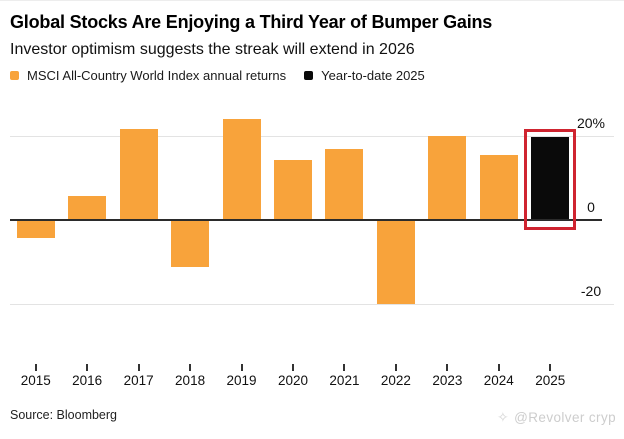 This screenshot has height=439, width=624. What do you see at coordinates (565, 417) in the screenshot?
I see `watermark-text: @Revolver cryp` at bounding box center [565, 417].